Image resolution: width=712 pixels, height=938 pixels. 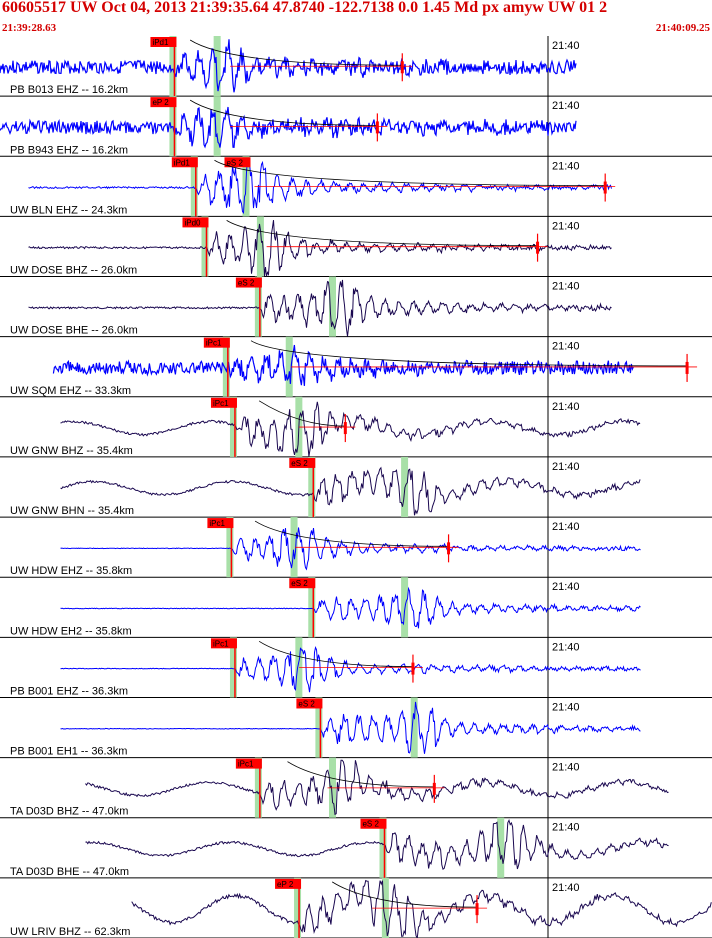 What do you see at coordinates (74, 331) in the screenshot?
I see `station-label: UW DOSE BHE -- 26.0km` at bounding box center [74, 331].